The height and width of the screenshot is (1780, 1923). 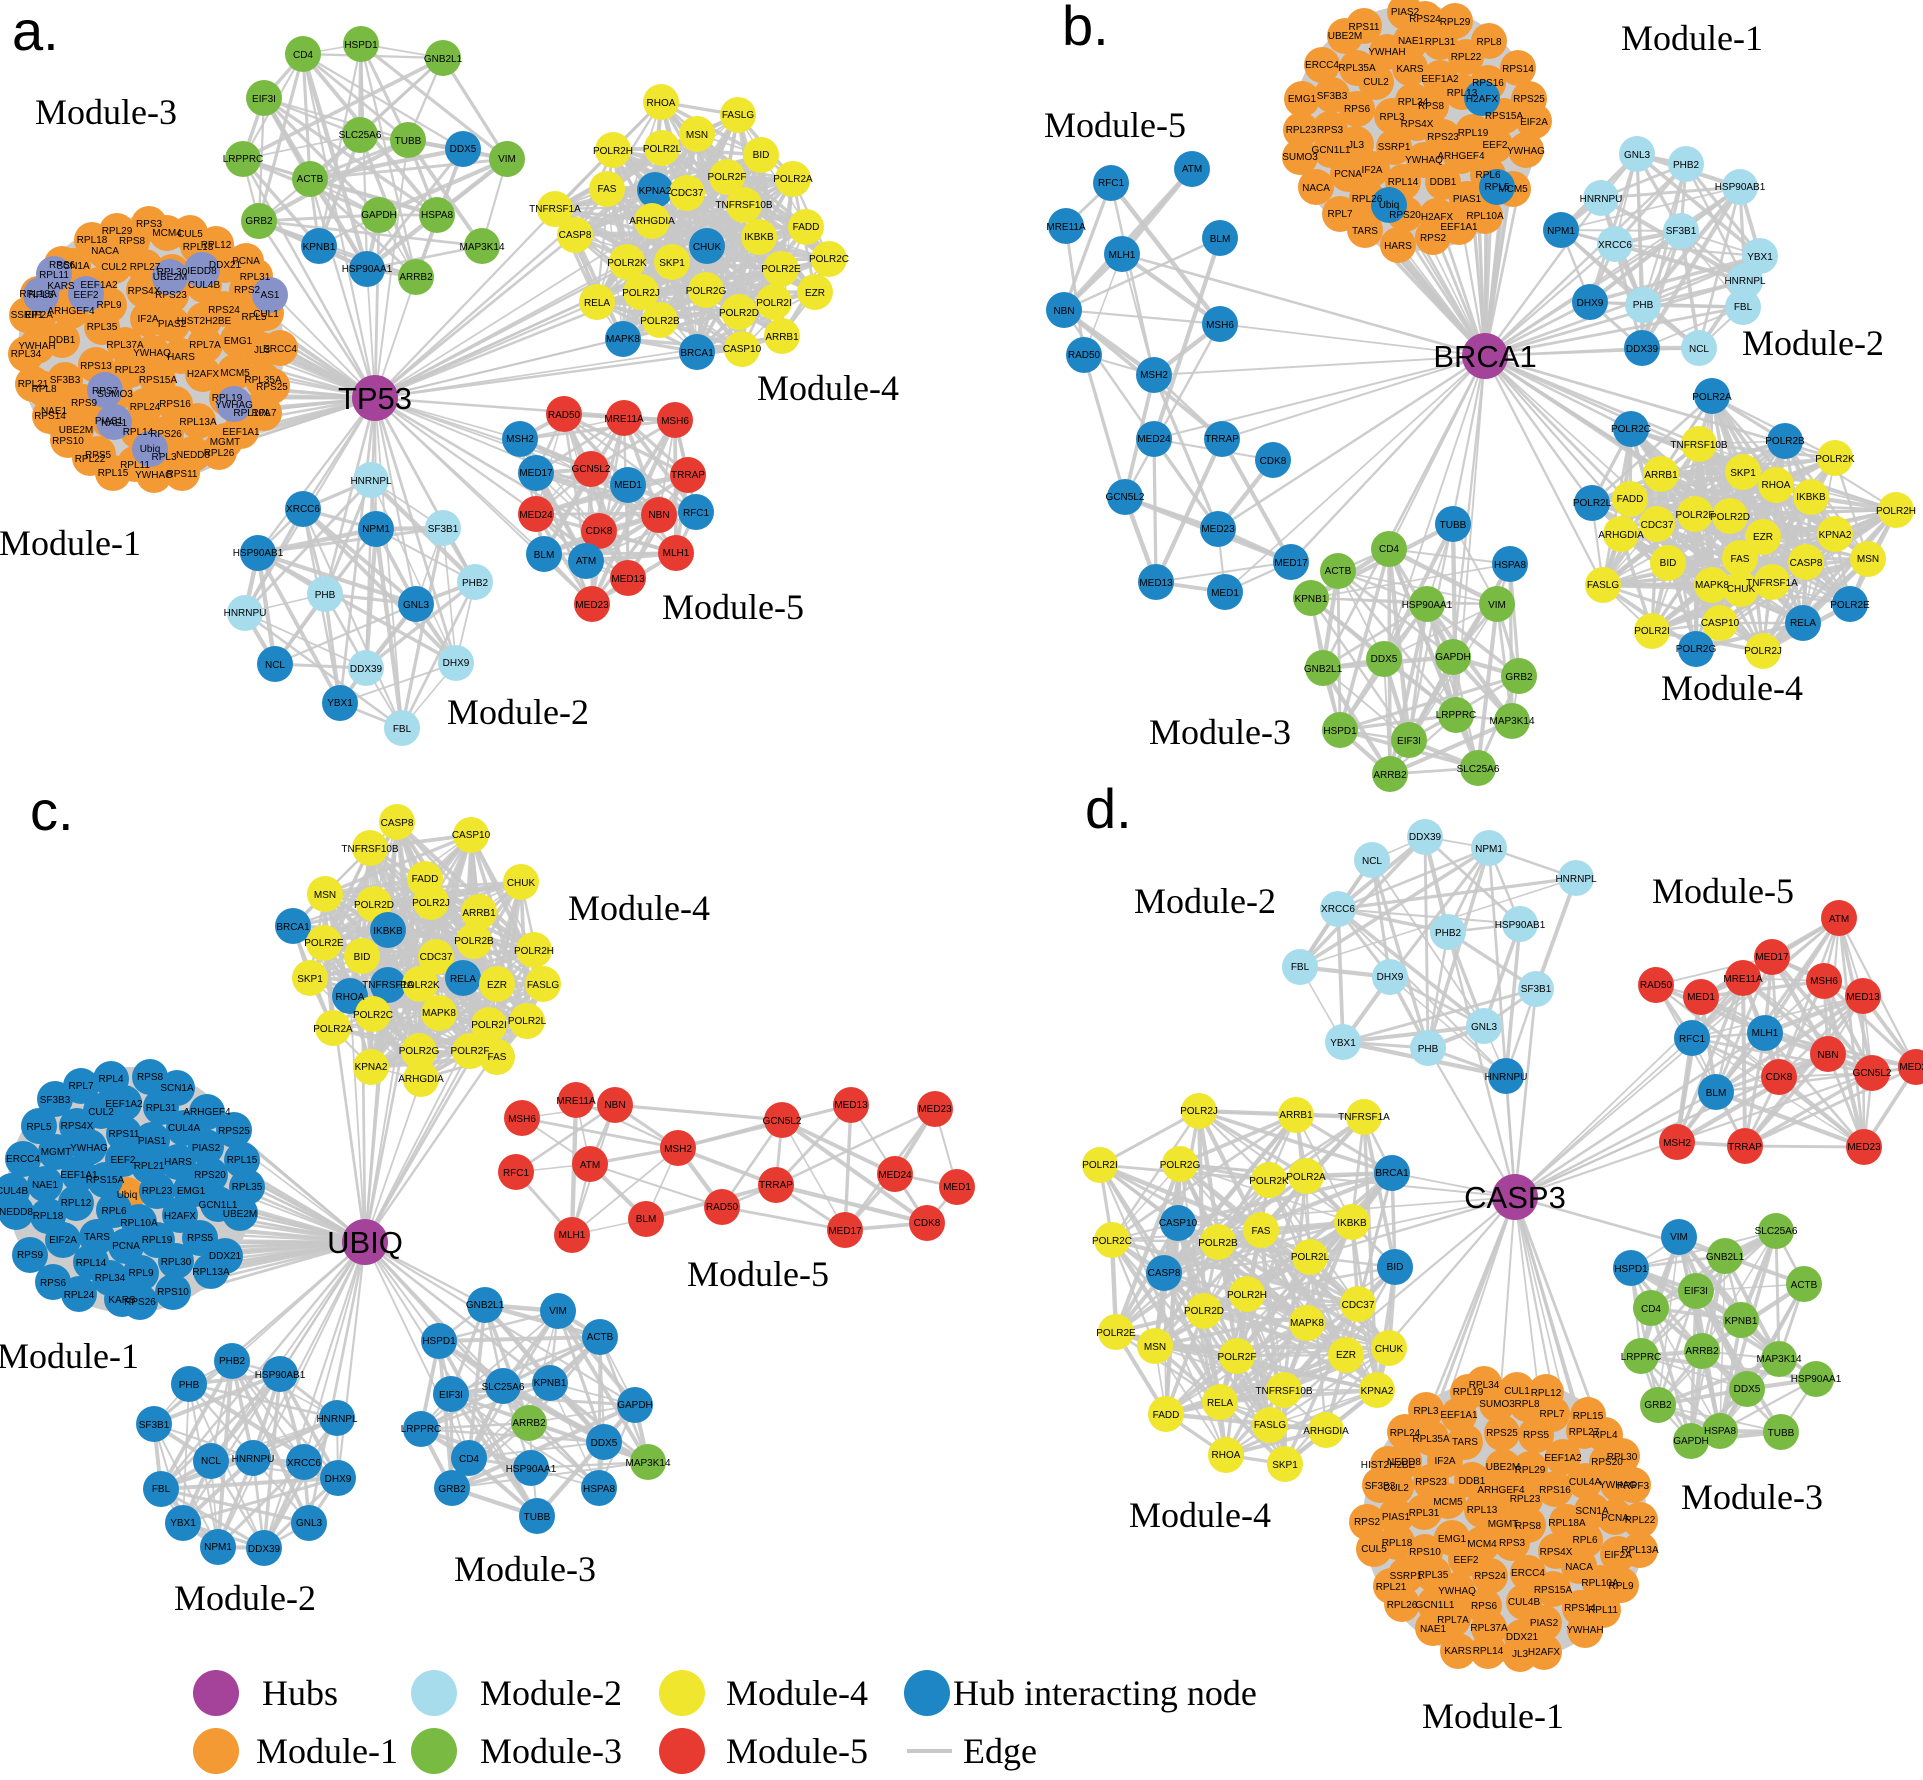 What do you see at coordinates (1367, 199) in the screenshot?
I see `svg-text: RPL26` at bounding box center [1367, 199].